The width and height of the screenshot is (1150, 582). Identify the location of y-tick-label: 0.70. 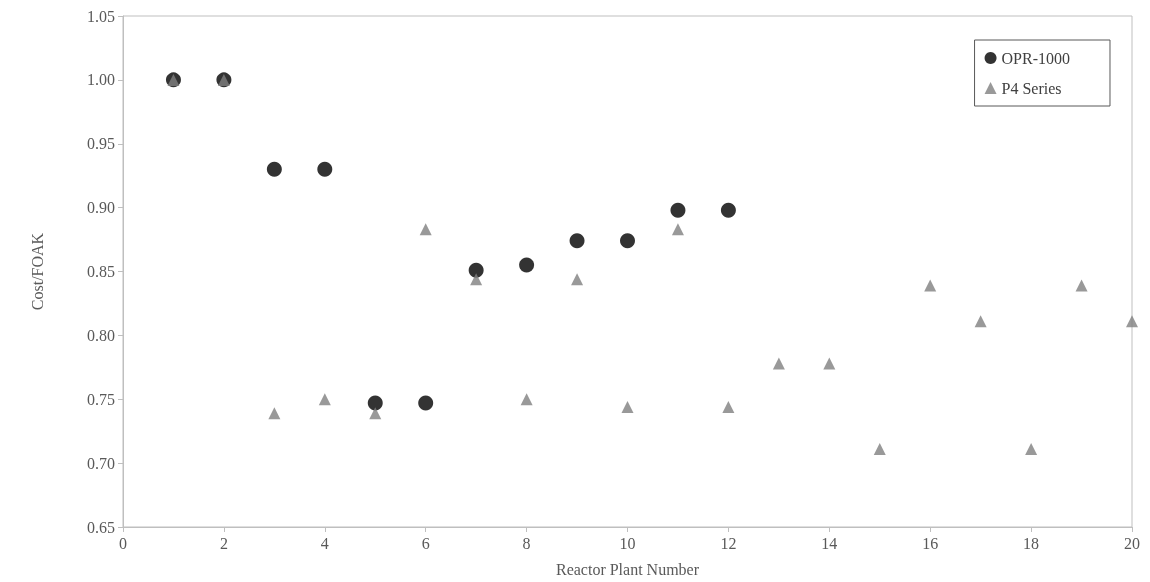
(101, 463).